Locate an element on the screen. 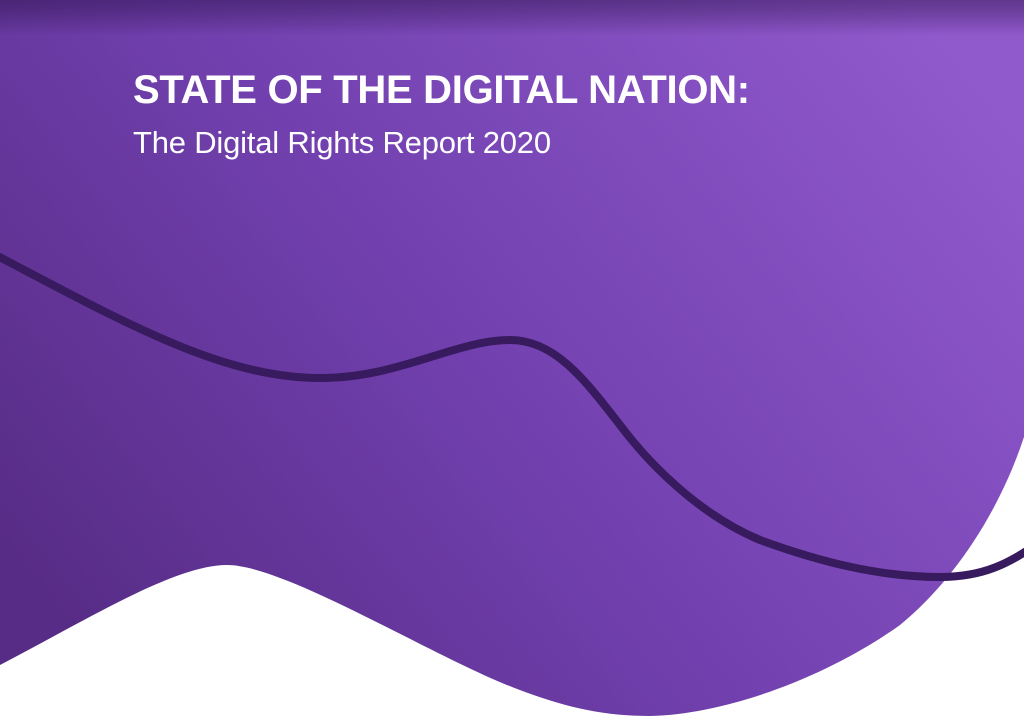 This screenshot has width=1024, height=719. top-shadow-overlay is located at coordinates (512, 18).